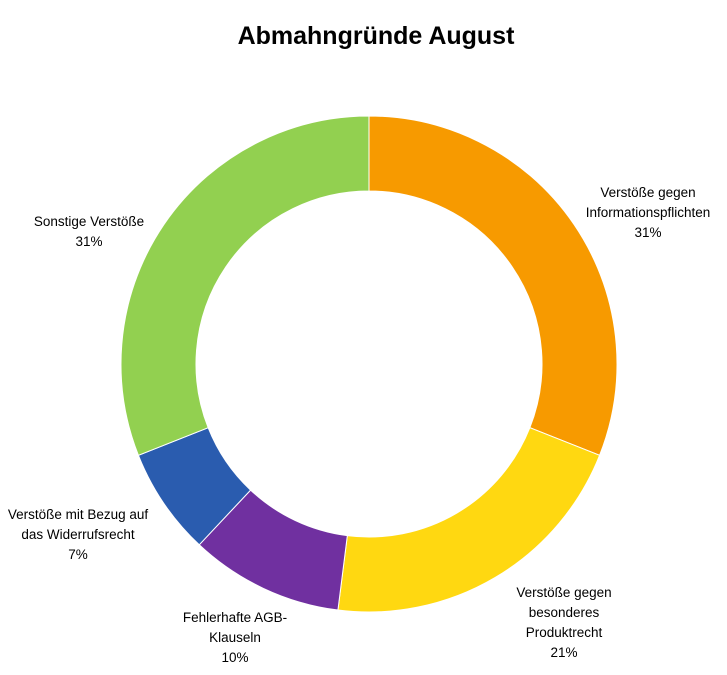 The height and width of the screenshot is (675, 727). Describe the element at coordinates (78, 554) in the screenshot. I see `data-label-line: 7%` at that location.